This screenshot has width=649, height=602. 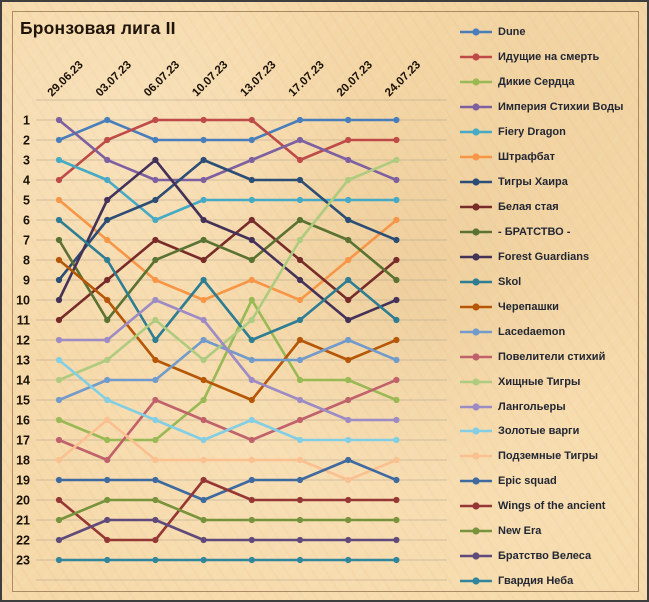 What do you see at coordinates (545, 556) in the screenshot?
I see `legend-label: Братство Велеса` at bounding box center [545, 556].